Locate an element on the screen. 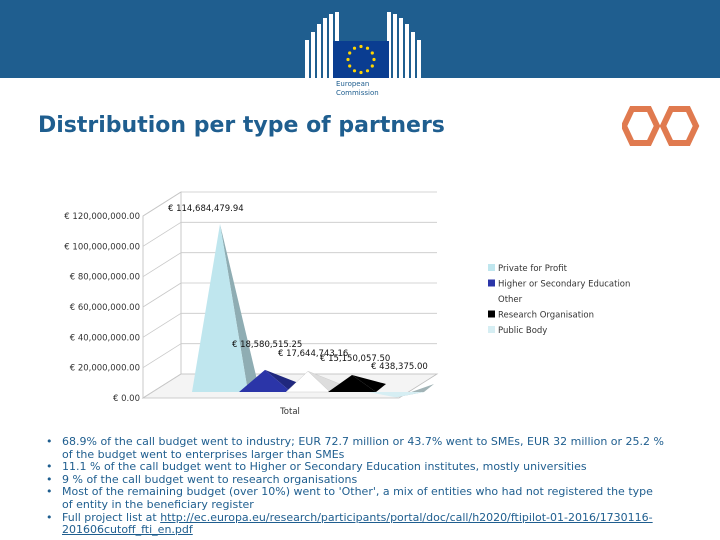 This screenshot has height=540, width=720. bar-private-for-profit is located at coordinates (220, 308).